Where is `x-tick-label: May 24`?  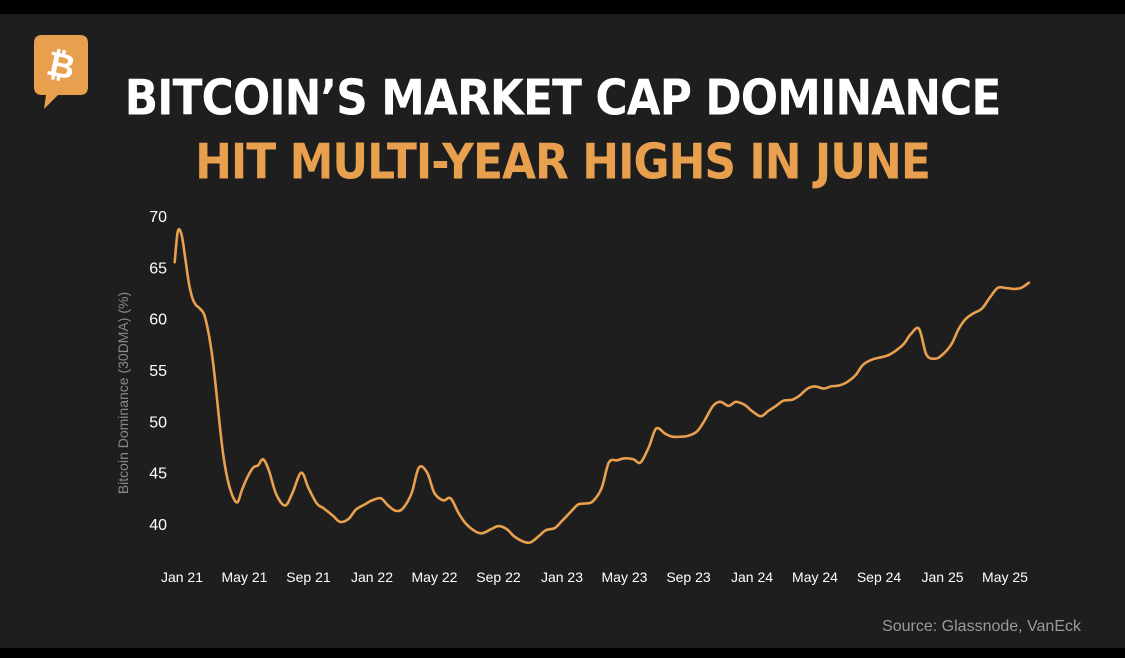
x-tick-label: May 24 is located at coordinates (815, 577).